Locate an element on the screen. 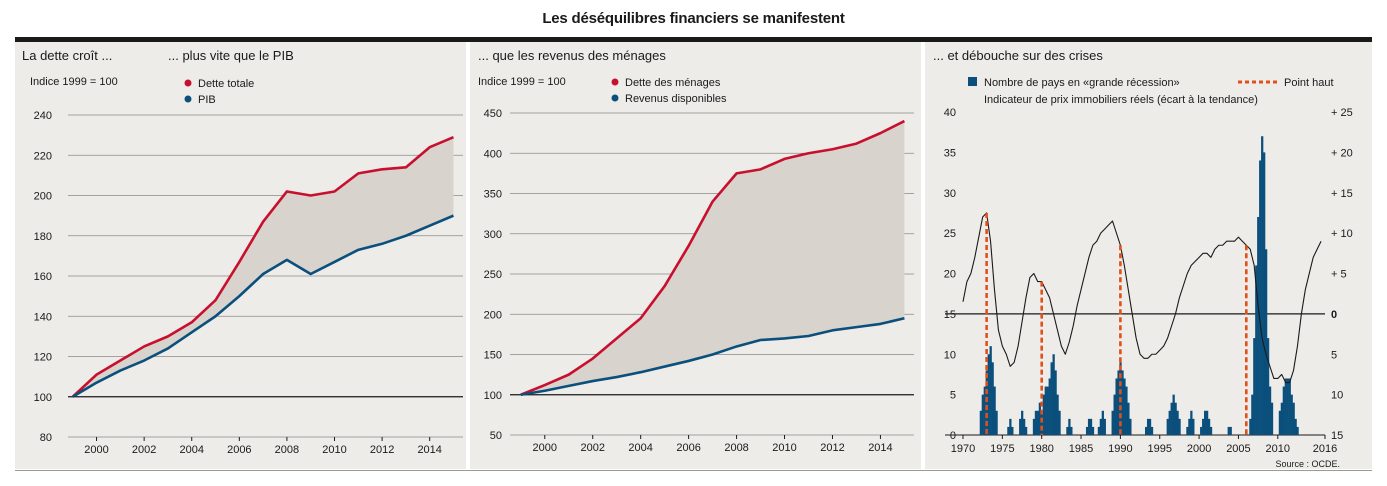  x-tick-label: 2005 is located at coordinates (1238, 449).